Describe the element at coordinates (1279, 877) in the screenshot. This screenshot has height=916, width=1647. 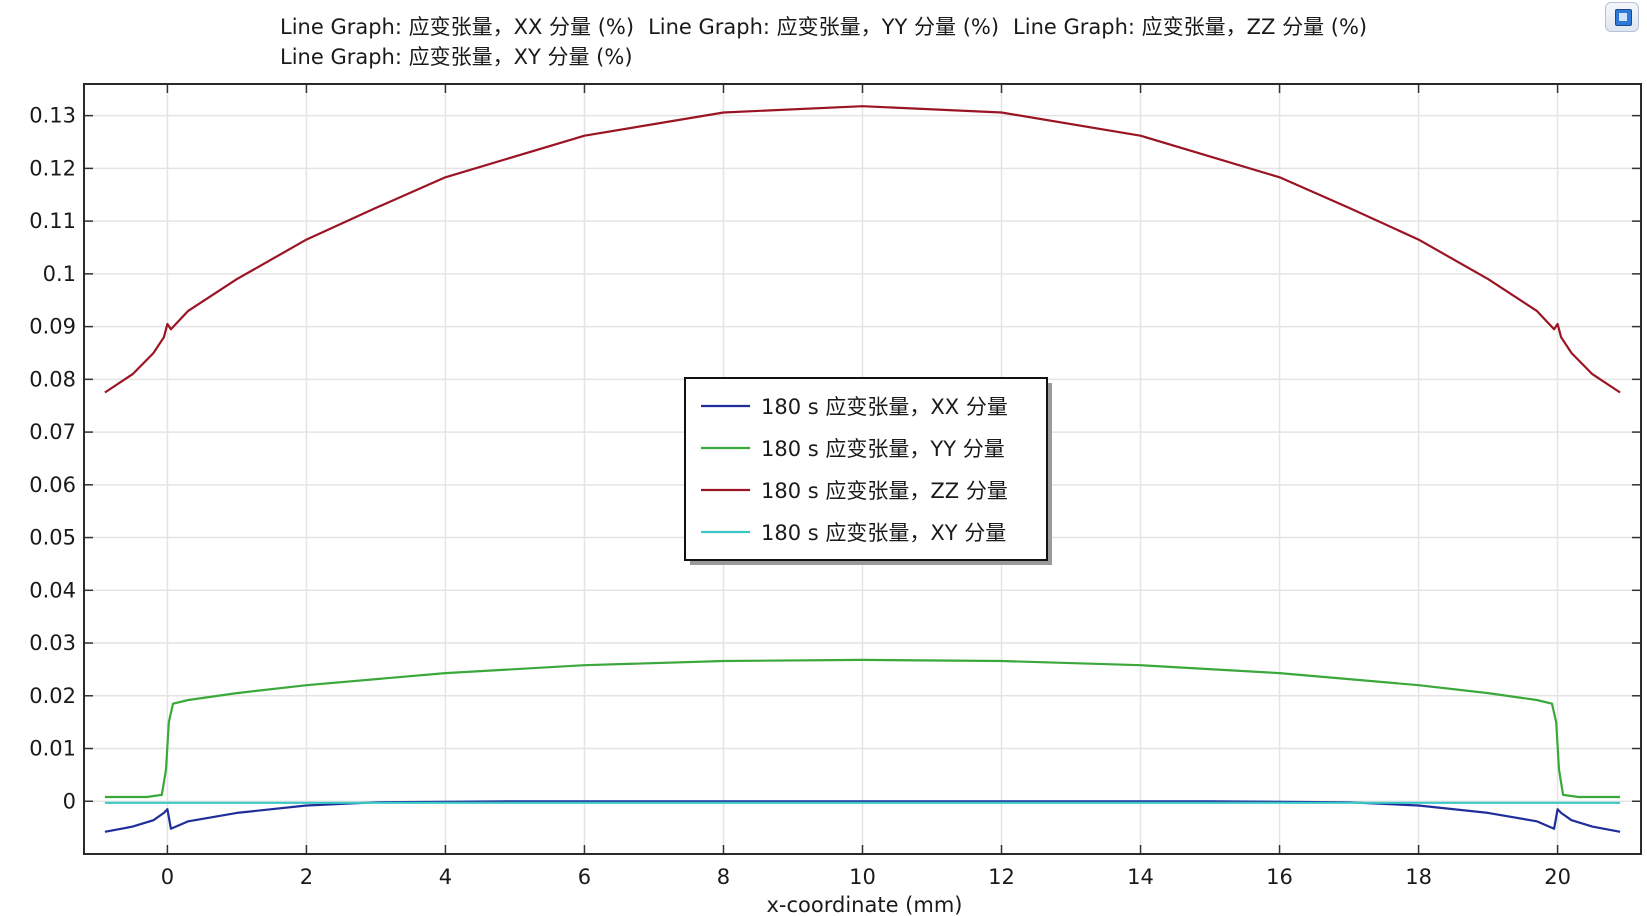
I see `x-tick-label: 16` at that location.